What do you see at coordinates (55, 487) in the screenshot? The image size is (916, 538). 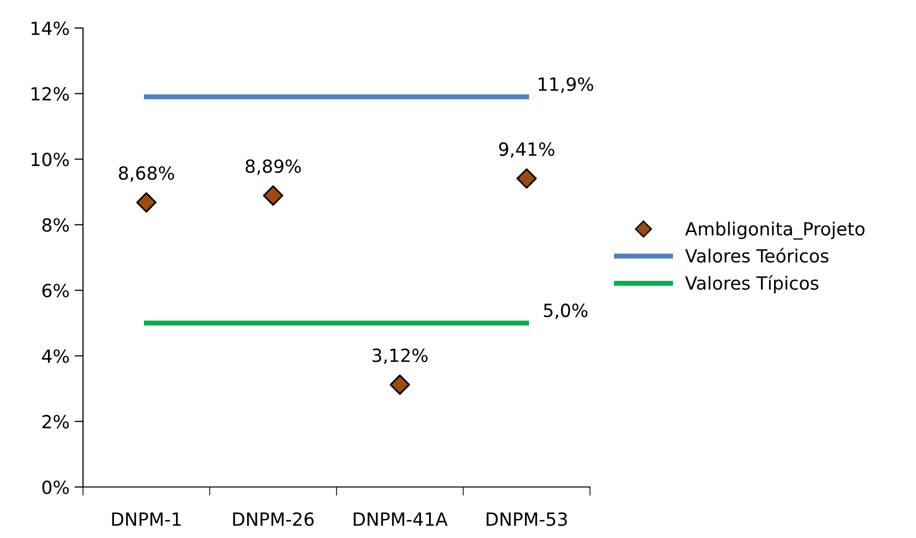 I see `y-tick-label: 0%` at bounding box center [55, 487].